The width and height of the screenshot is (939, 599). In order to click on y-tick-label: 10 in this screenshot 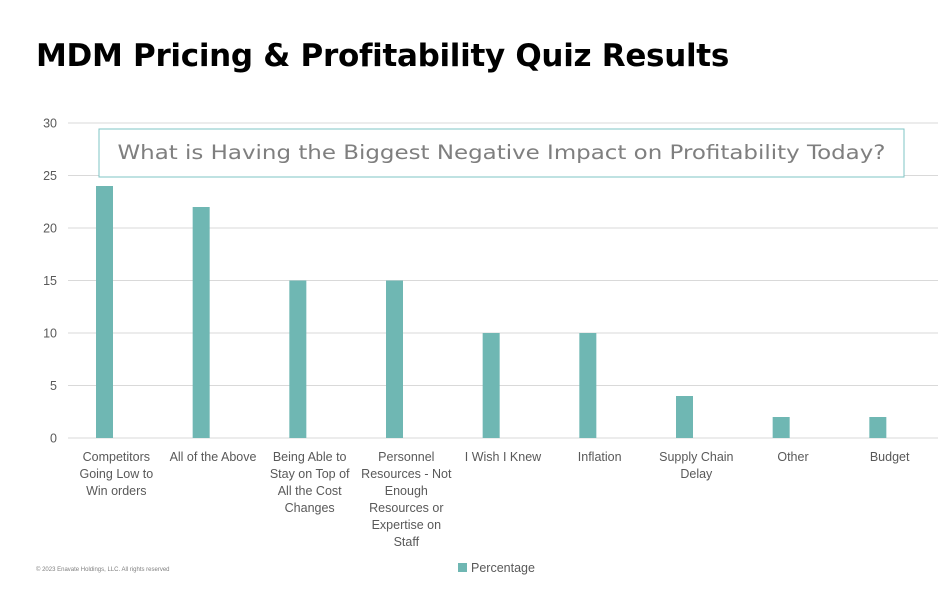, I will do `click(50, 334)`.